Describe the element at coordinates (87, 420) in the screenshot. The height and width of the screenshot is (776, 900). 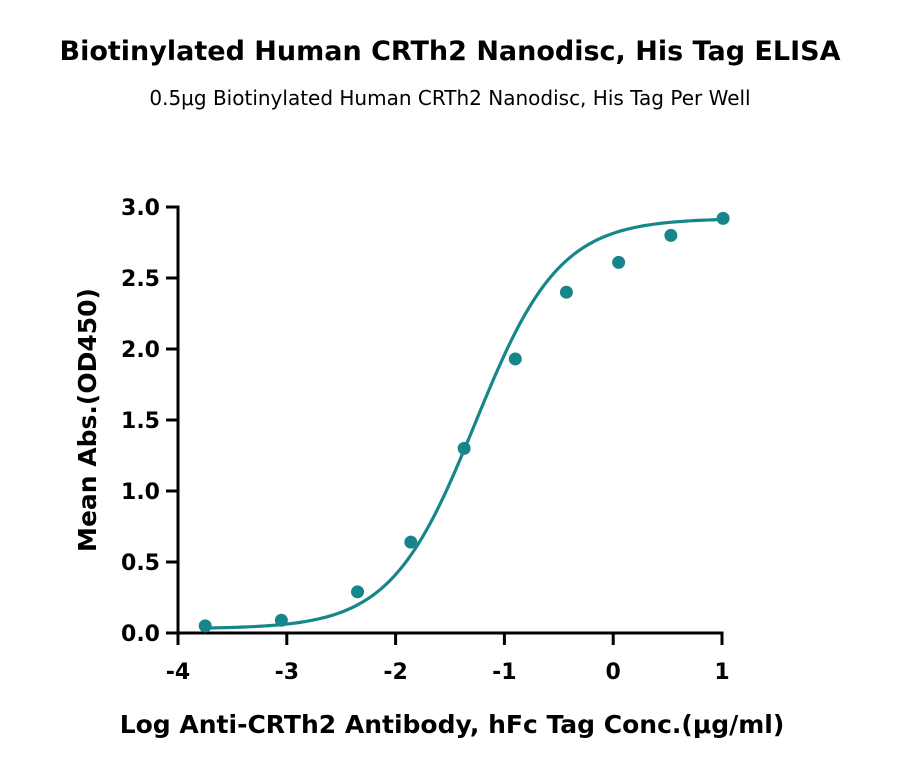
I see `y-axis-title: Mean Abs.(OD450)` at that location.